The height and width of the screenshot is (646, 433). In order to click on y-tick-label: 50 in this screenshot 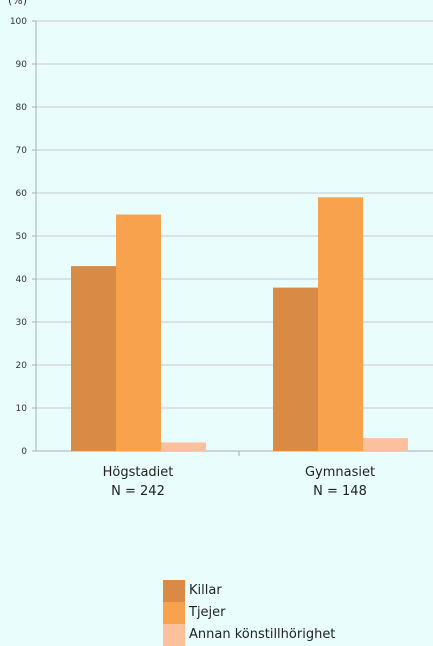, I will do `click(22, 237)`.